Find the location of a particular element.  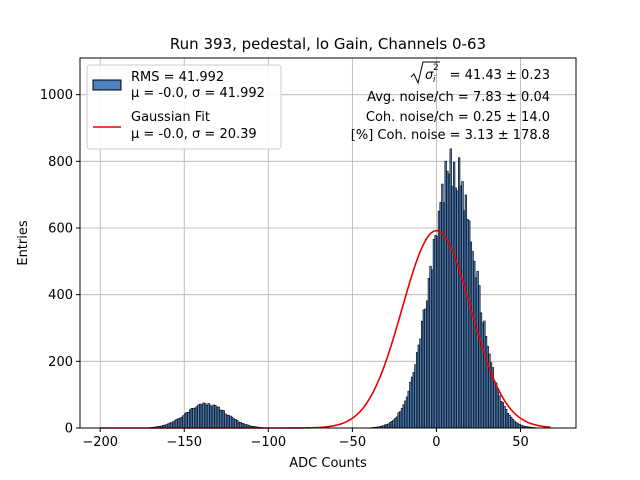

sigma-value-text: = 41.43 ± 0.23 is located at coordinates (500, 75).